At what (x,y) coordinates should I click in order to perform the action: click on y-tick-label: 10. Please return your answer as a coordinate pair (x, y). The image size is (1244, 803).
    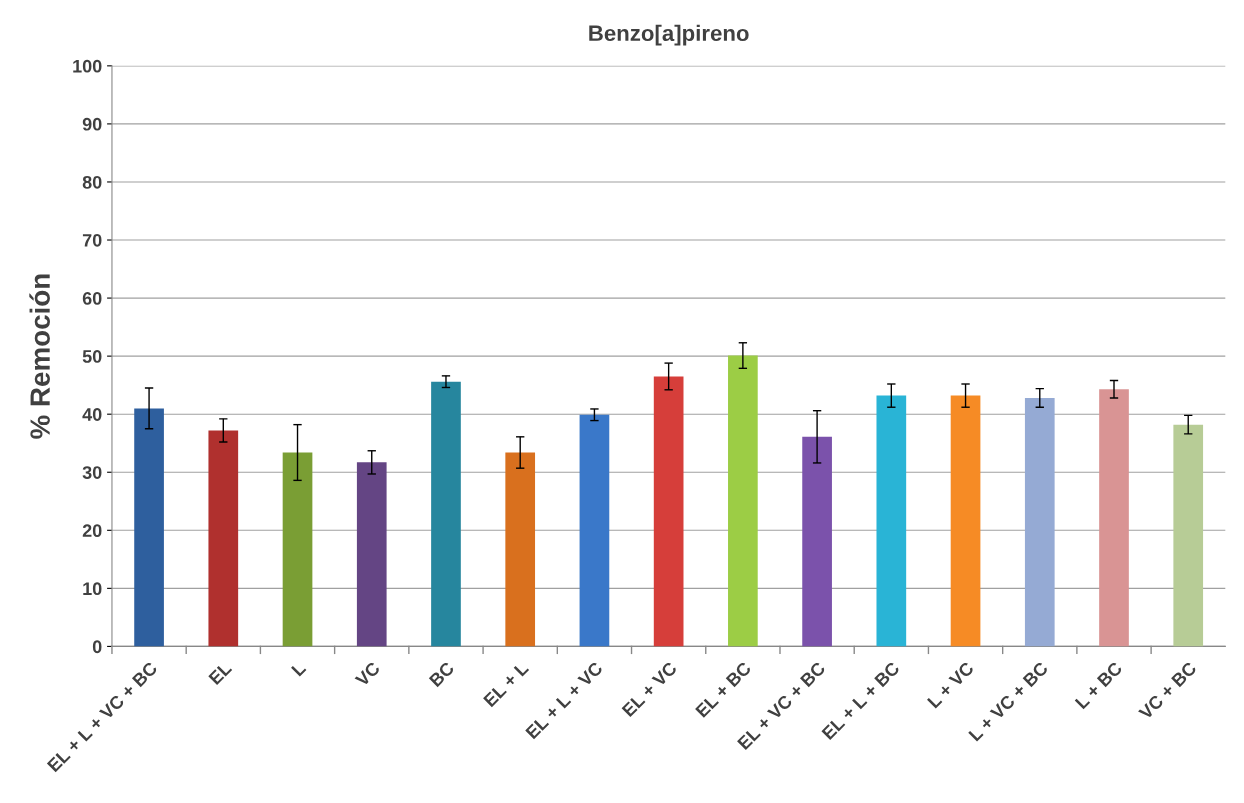
    Looking at the image, I should click on (92, 589).